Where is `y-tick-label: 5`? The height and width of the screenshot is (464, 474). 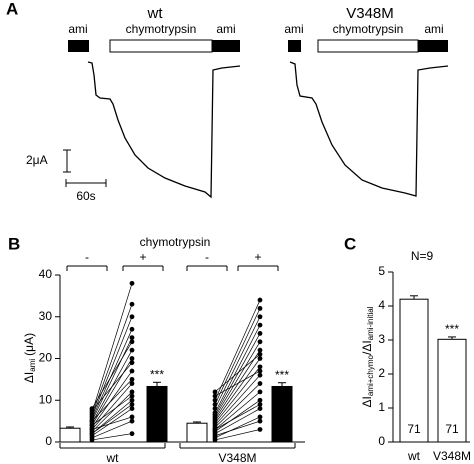 y-tick-label: 5 is located at coordinates (381, 271).